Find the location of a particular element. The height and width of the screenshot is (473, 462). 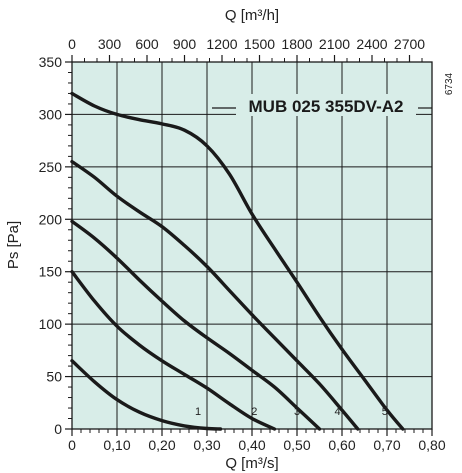

chart-title: MUB 025 355DV-A2 is located at coordinates (326, 106).